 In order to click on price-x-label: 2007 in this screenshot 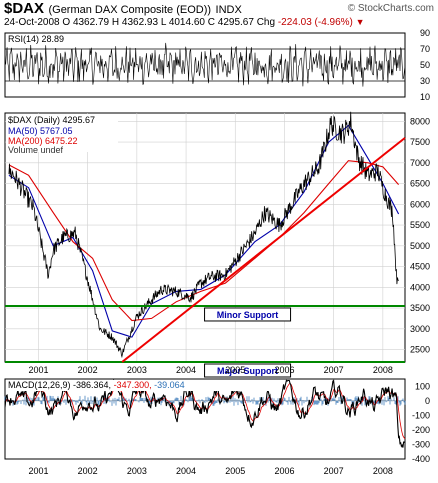, I will do `click(334, 370)`.